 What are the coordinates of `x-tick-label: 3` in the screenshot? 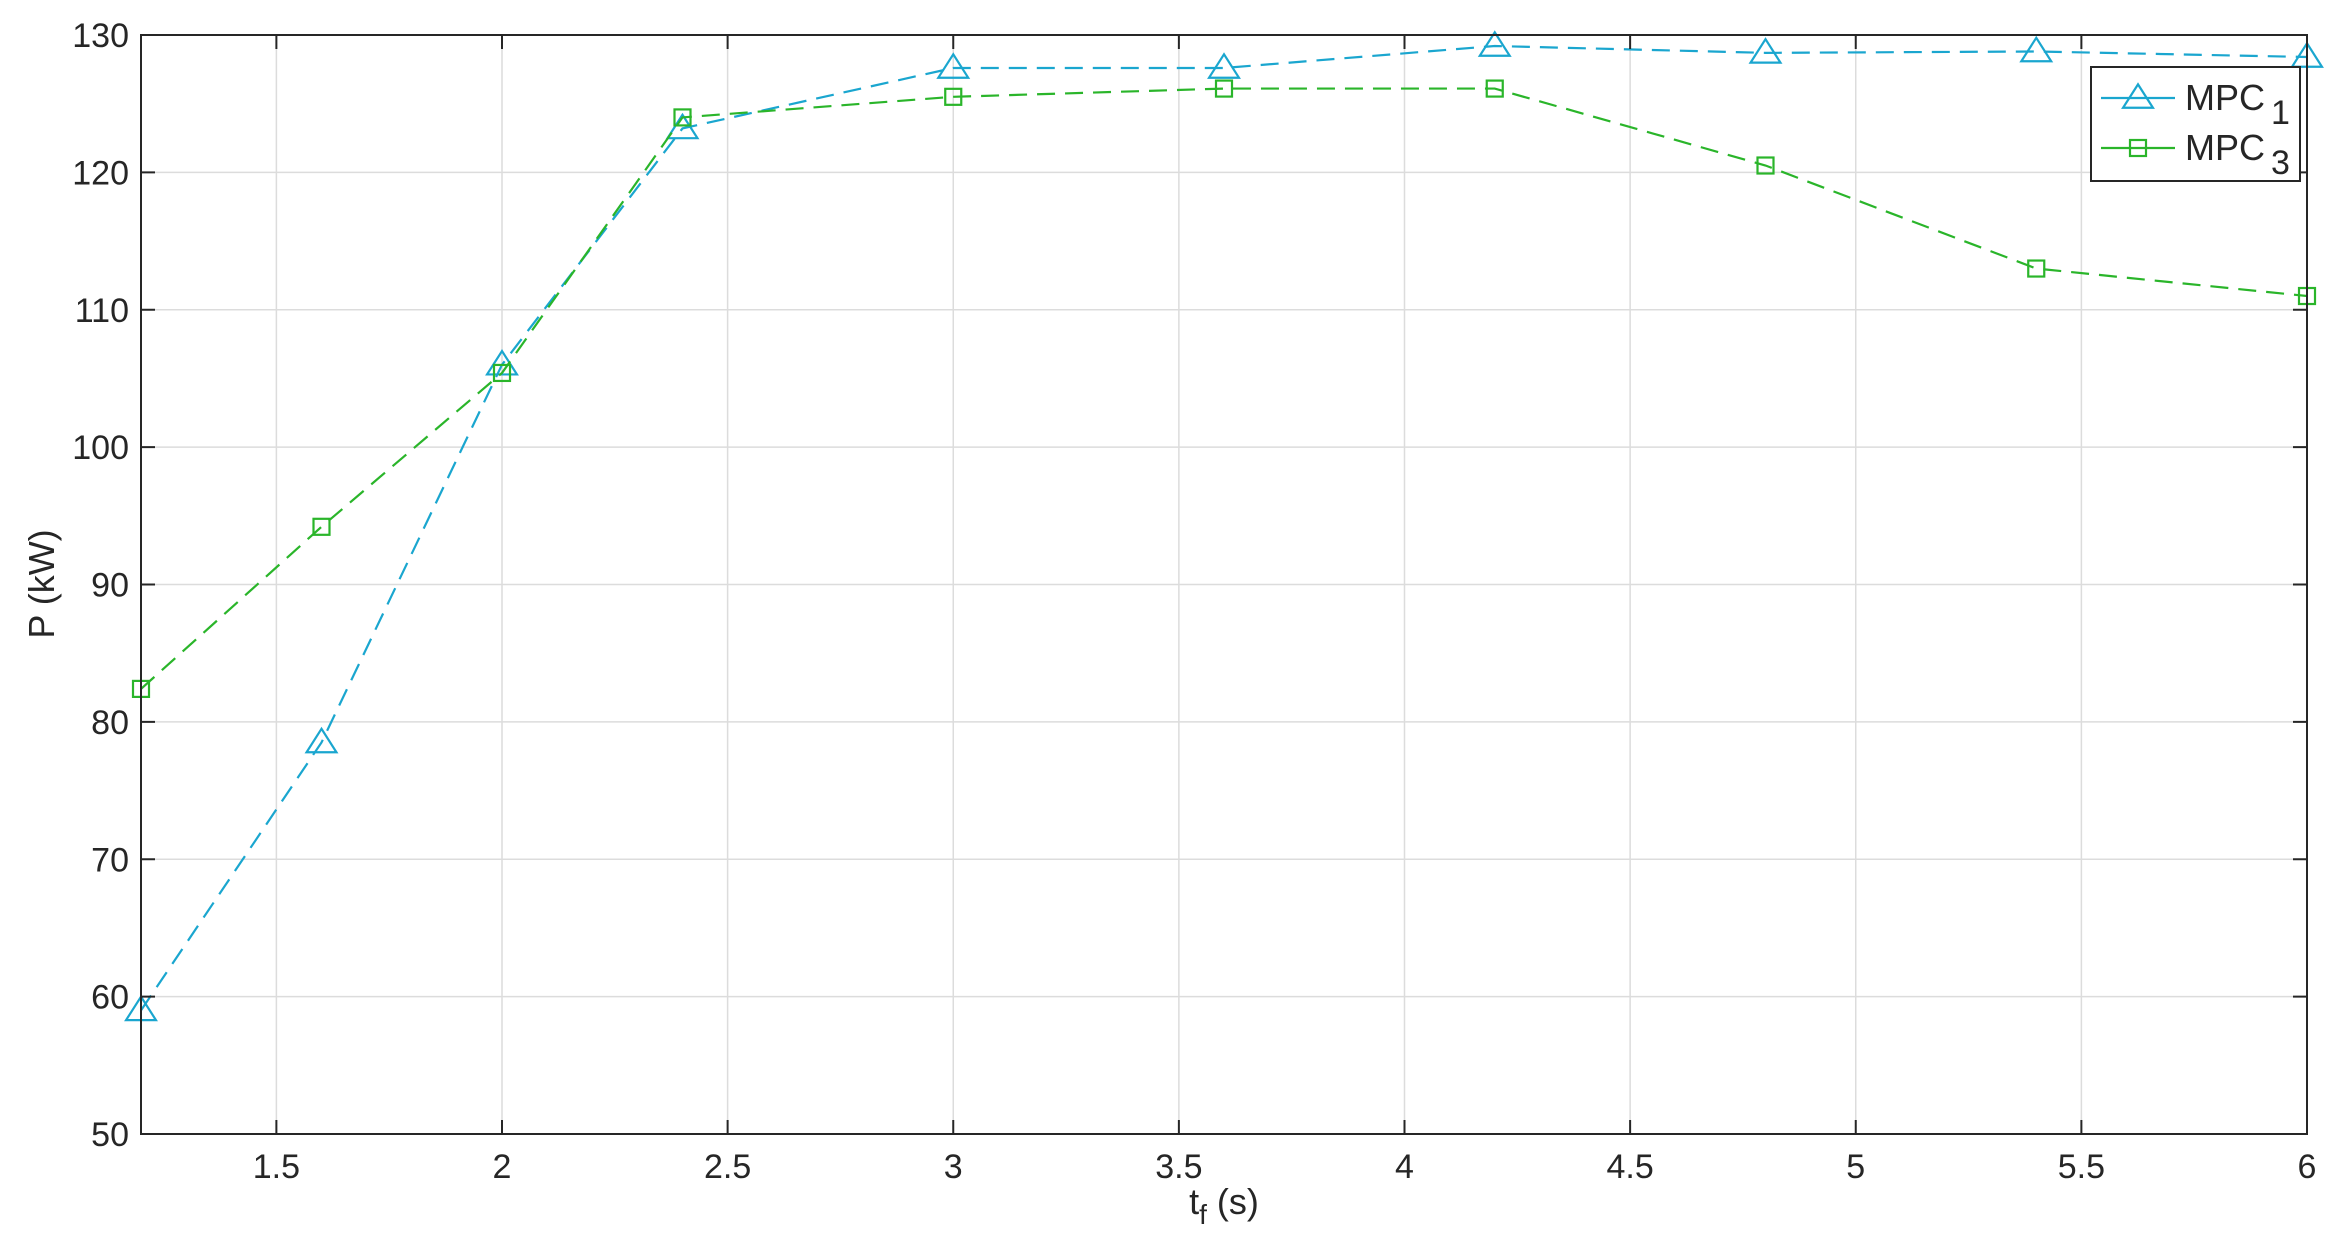 It's located at (953, 1167).